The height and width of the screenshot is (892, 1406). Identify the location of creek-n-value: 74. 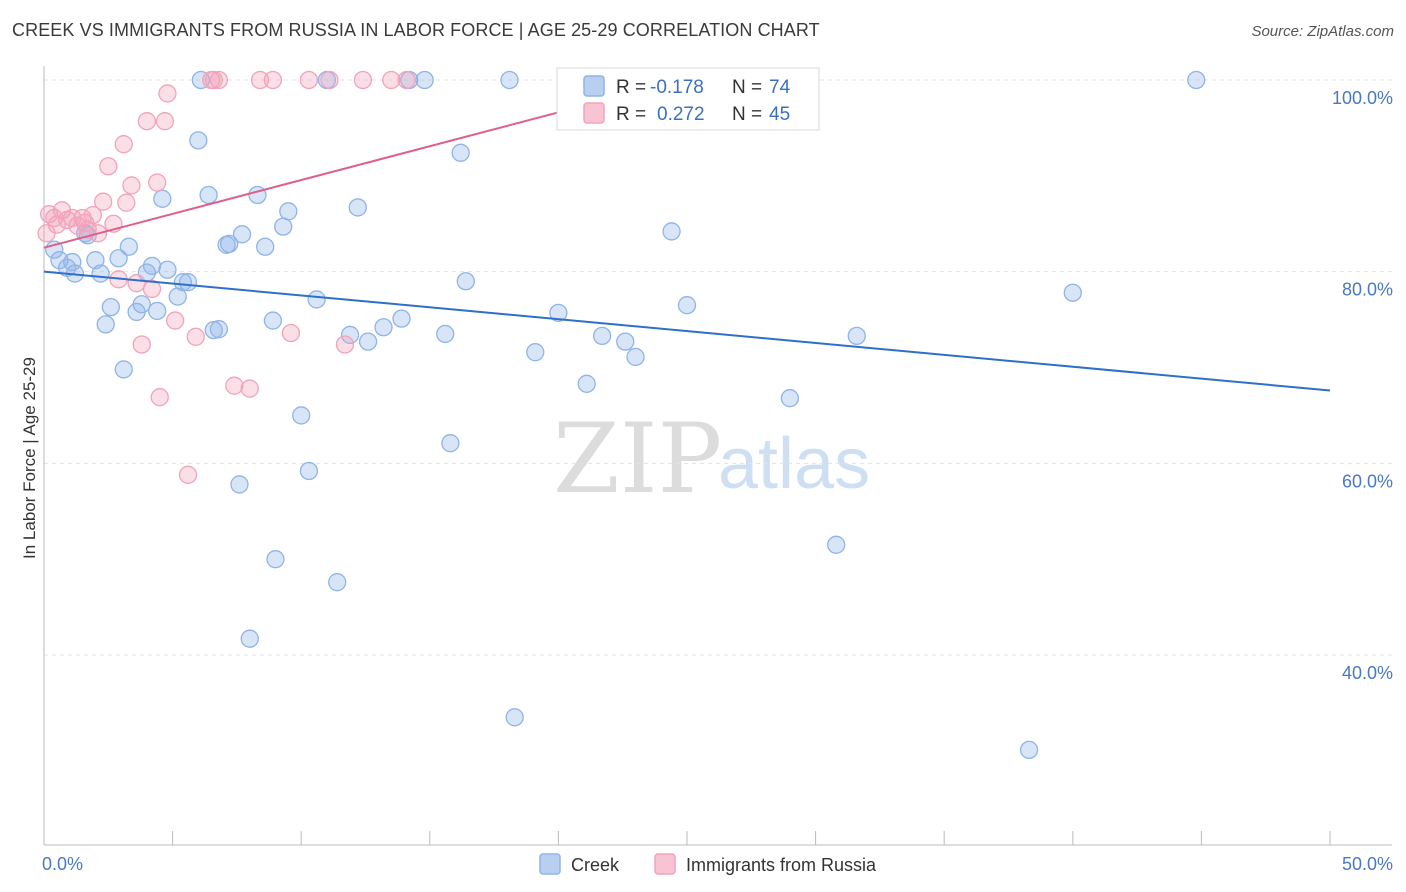
(780, 87).